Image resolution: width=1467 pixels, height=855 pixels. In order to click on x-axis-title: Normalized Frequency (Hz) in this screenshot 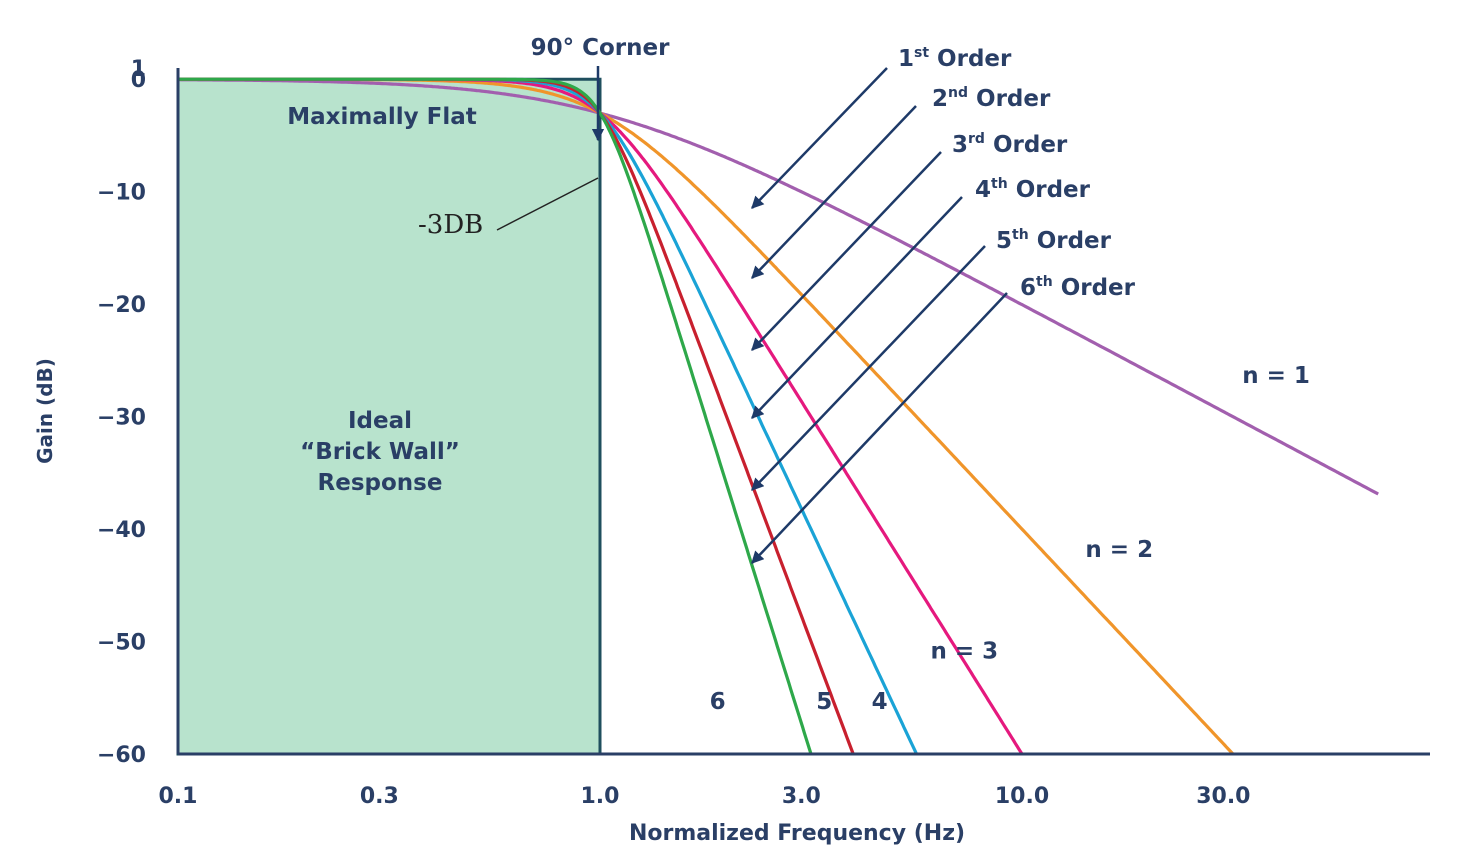, I will do `click(797, 833)`.